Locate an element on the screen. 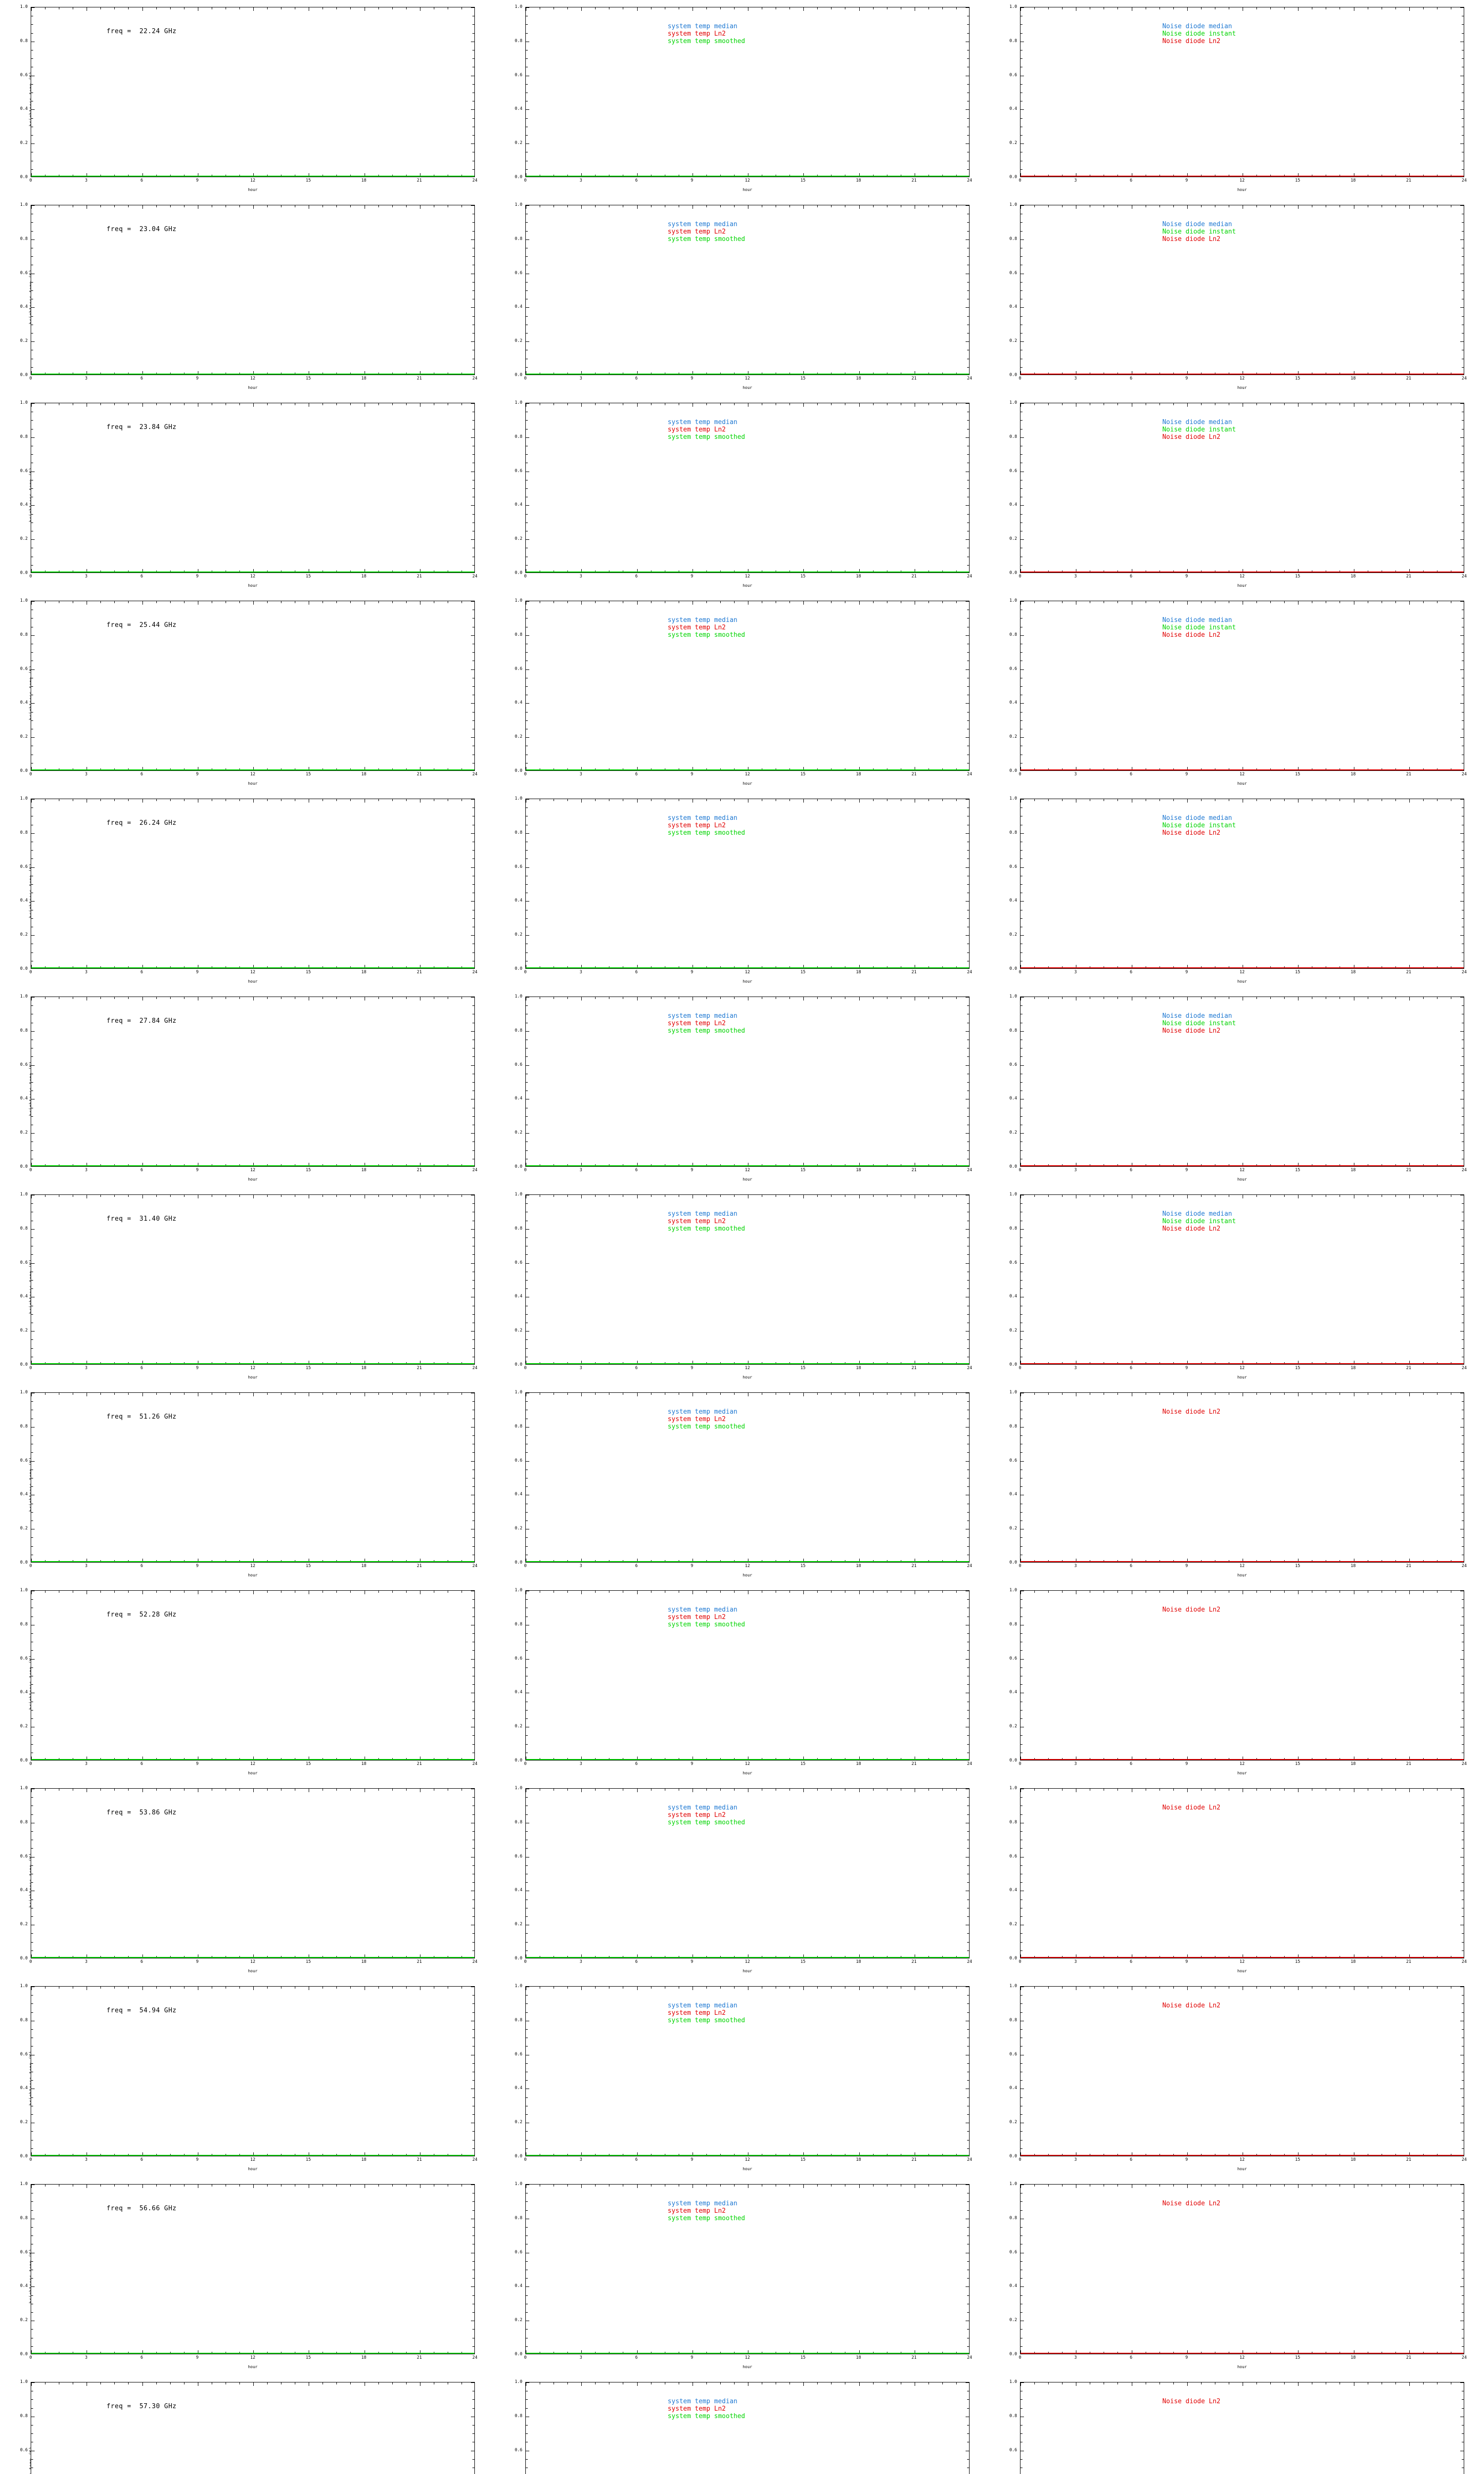  x-tick-label: 15 is located at coordinates (803, 181).